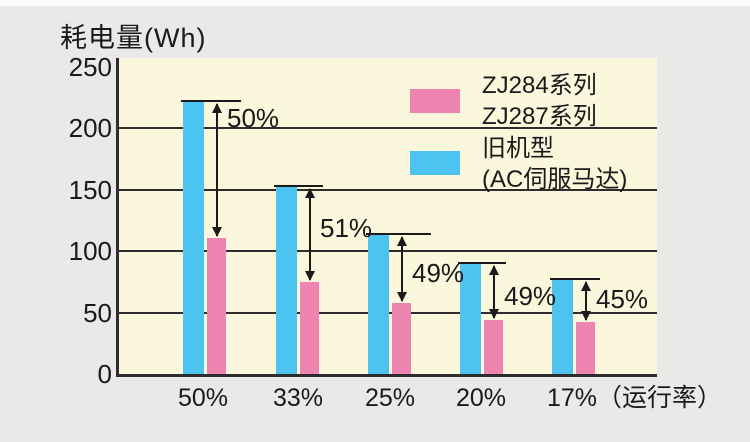  I want to click on annotation-topline-50%, so click(211, 101).